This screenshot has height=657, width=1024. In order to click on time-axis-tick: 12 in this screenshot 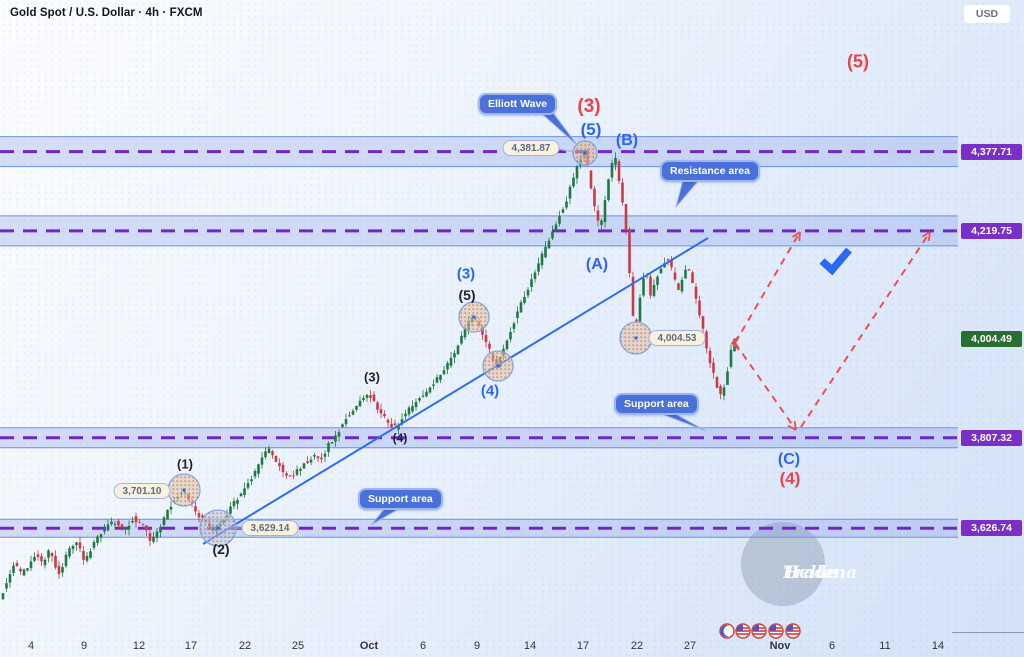, I will do `click(139, 646)`.